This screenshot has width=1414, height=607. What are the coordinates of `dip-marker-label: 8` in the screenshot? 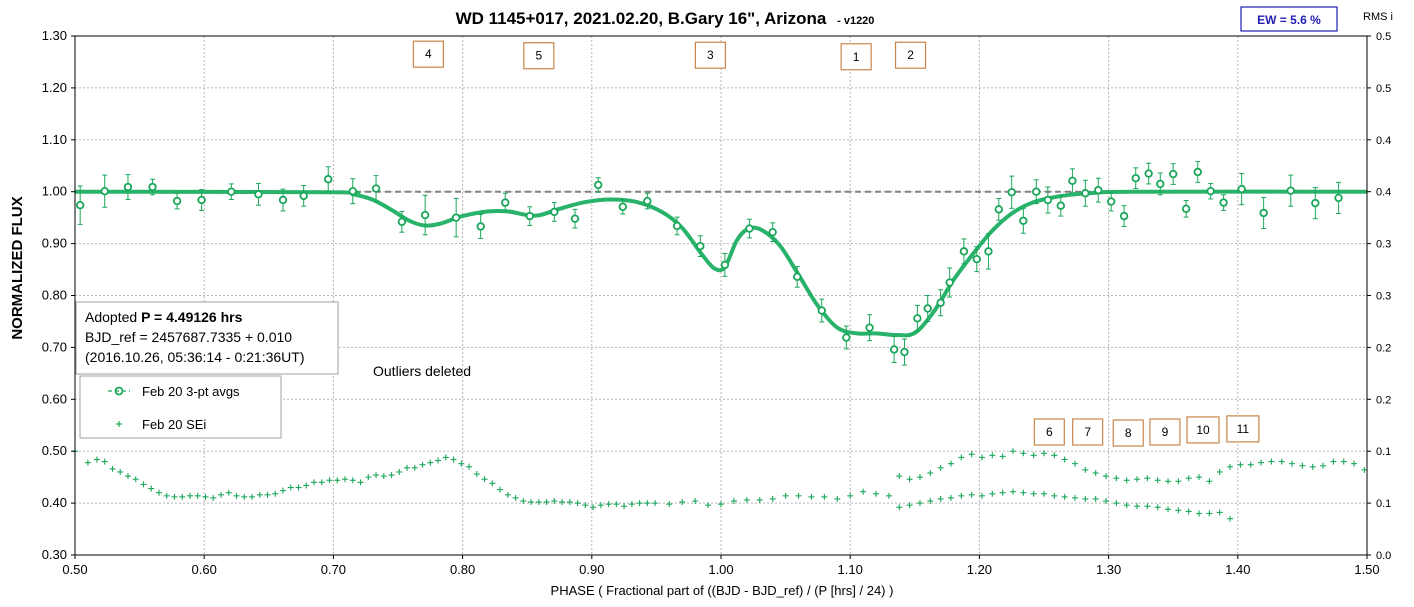 It's located at (1128, 433).